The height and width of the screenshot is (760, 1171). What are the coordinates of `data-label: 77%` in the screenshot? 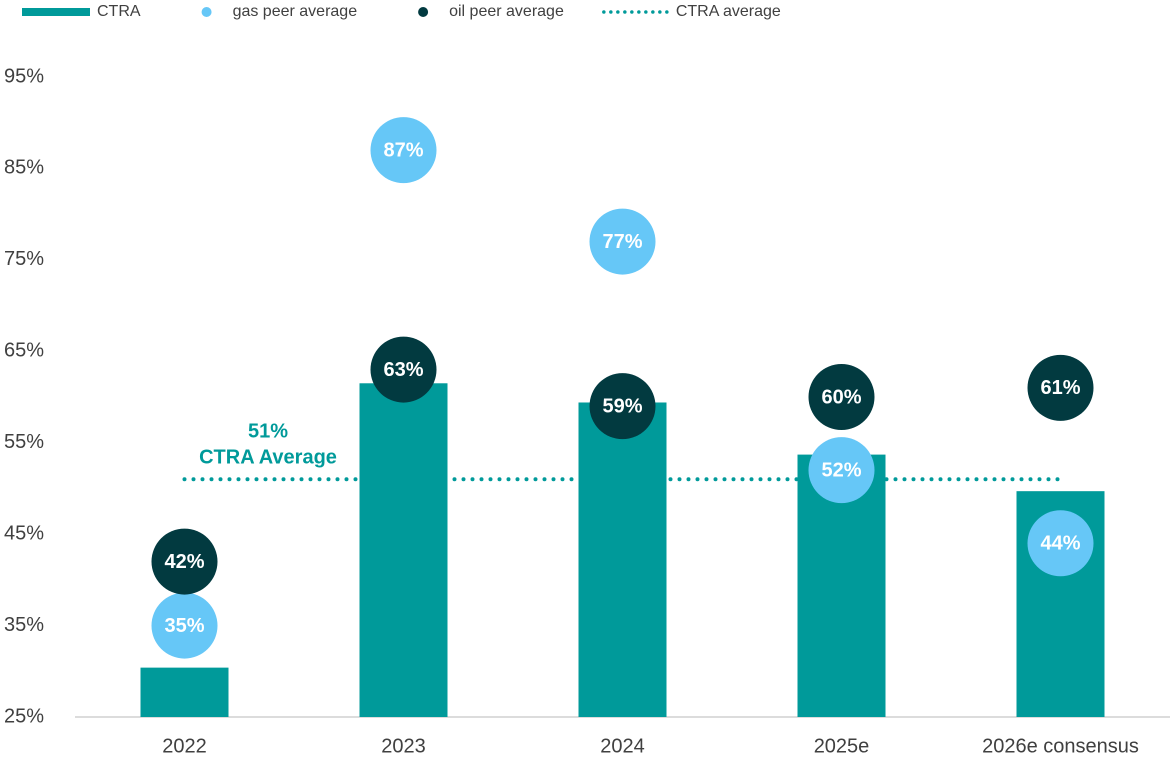 It's located at (622, 242).